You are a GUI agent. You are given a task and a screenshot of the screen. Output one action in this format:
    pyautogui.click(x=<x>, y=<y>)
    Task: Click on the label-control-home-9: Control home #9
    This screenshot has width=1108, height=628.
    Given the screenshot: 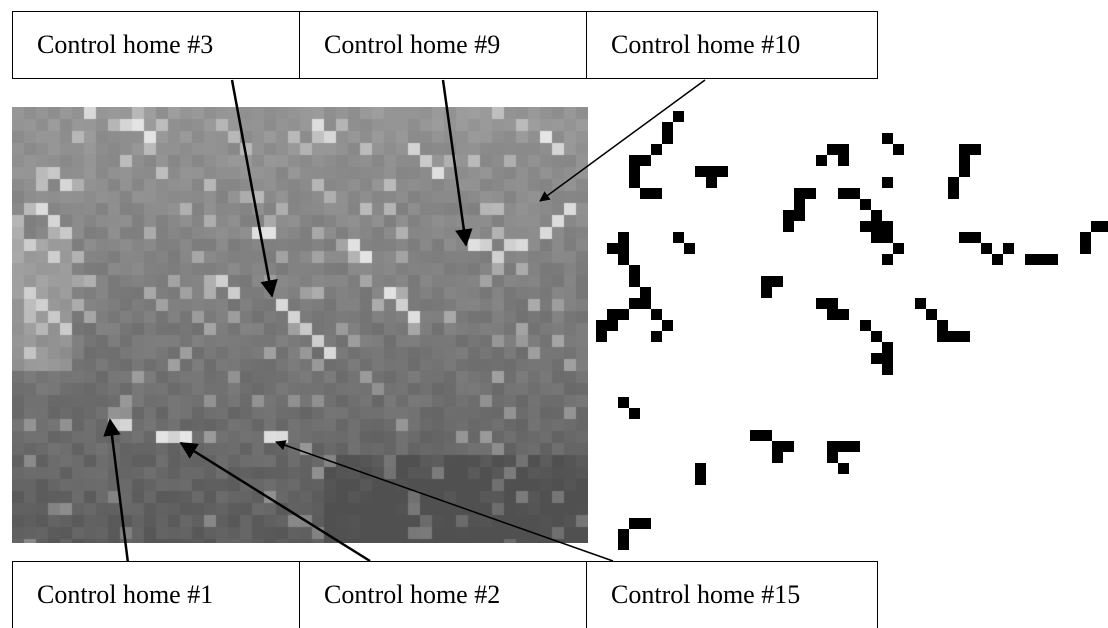 What is the action you would take?
    pyautogui.click(x=443, y=45)
    